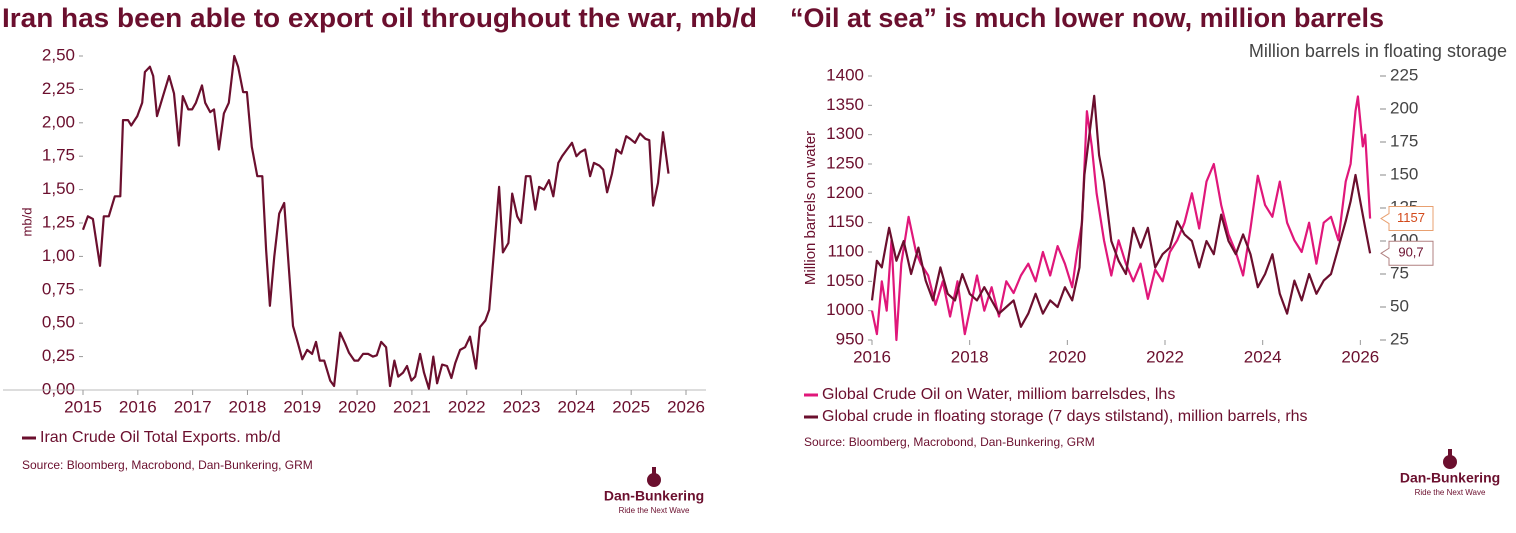  I want to click on y-tick-label: 1,25, so click(58, 221).